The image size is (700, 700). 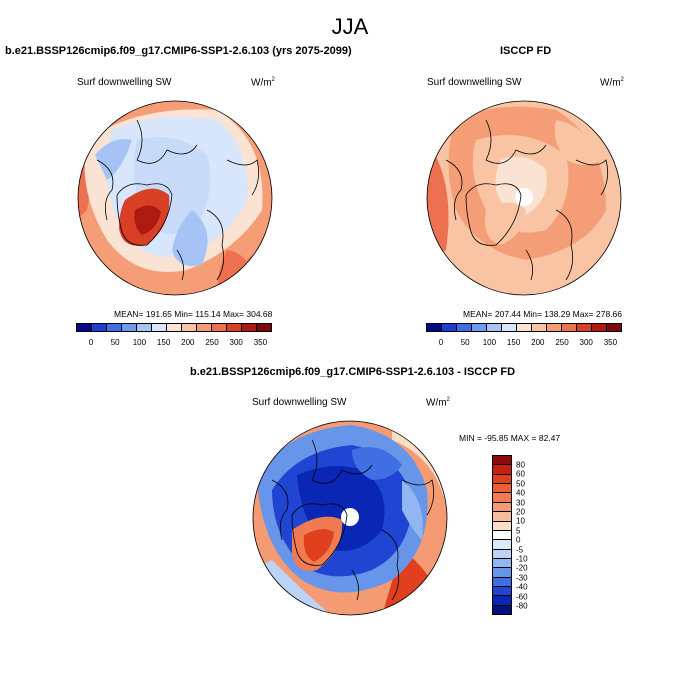 I want to click on colorbar-tick-label: 40, so click(x=520, y=493).